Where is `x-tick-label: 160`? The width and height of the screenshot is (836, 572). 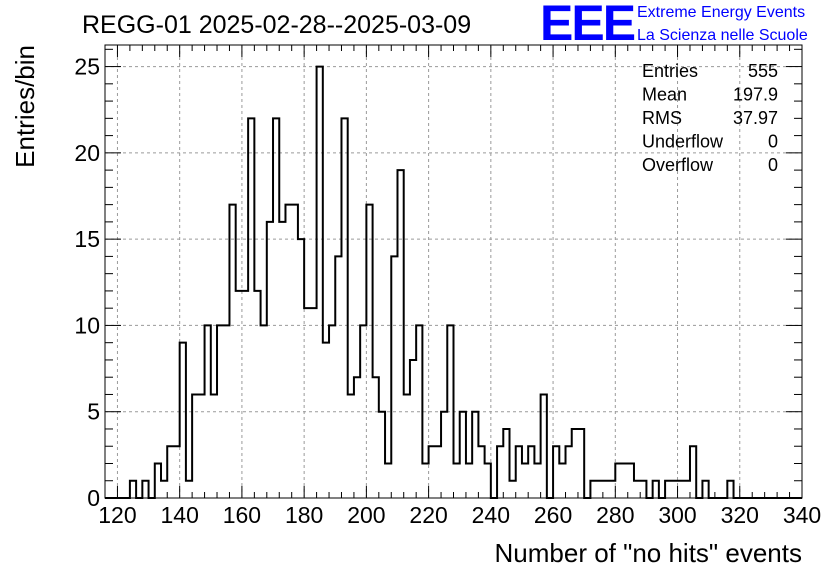
x-tick-label: 160 is located at coordinates (242, 515).